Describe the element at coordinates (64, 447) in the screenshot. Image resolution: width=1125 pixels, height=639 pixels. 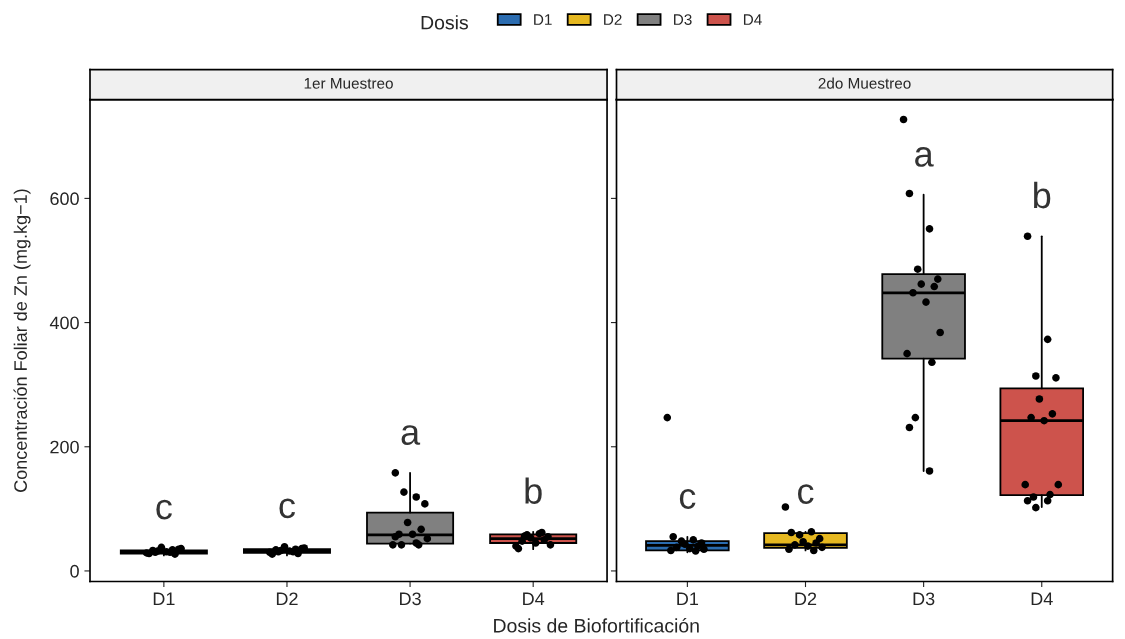
I see `y-tick-label: 200` at that location.